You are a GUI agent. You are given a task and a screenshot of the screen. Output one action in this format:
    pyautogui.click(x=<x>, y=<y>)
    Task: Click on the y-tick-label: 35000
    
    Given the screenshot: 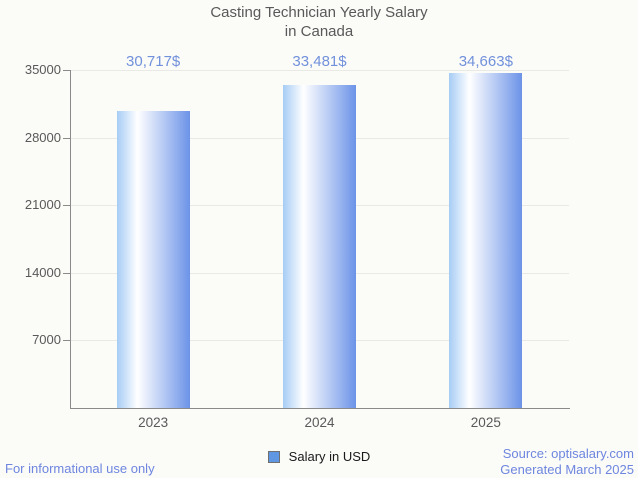 What is the action you would take?
    pyautogui.click(x=42, y=69)
    